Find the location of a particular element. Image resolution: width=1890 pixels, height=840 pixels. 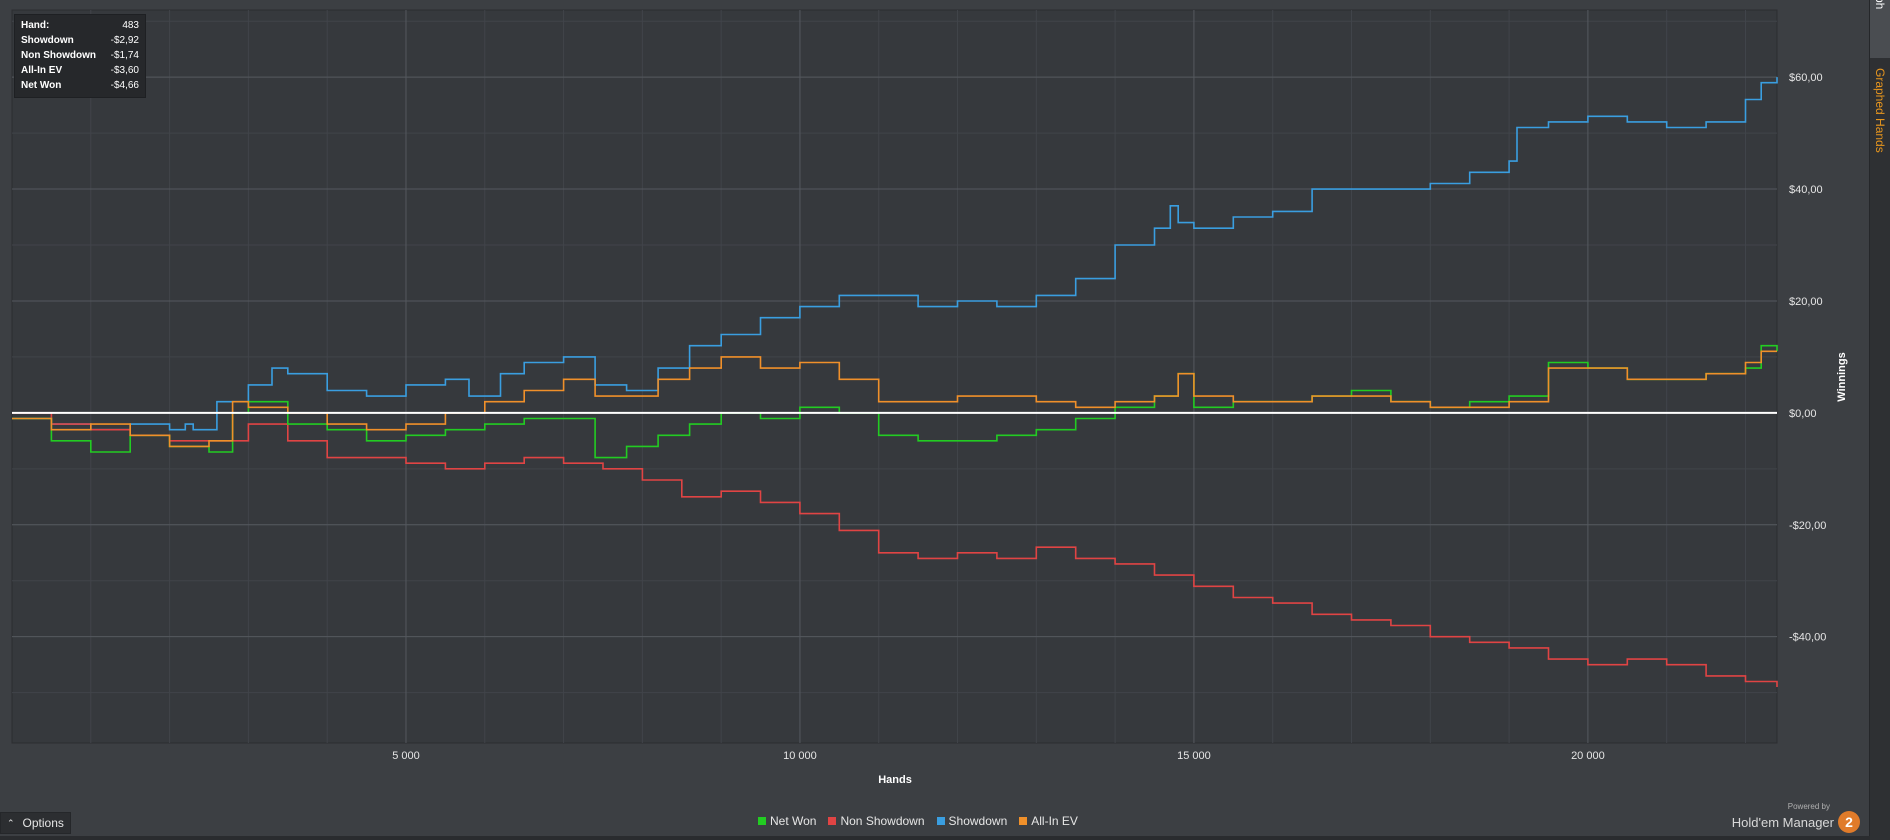

tab-graphed-hands: Graphed Hands is located at coordinates (1880, 110).